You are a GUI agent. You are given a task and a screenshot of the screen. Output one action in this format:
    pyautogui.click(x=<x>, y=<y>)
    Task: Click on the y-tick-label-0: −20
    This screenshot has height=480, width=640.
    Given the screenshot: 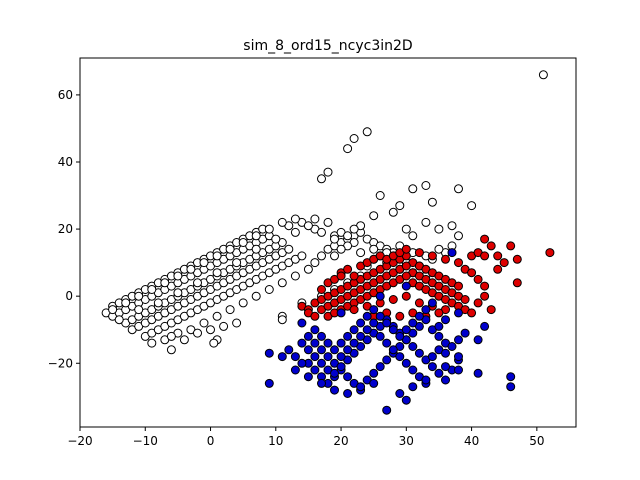 What is the action you would take?
    pyautogui.click(x=60, y=363)
    